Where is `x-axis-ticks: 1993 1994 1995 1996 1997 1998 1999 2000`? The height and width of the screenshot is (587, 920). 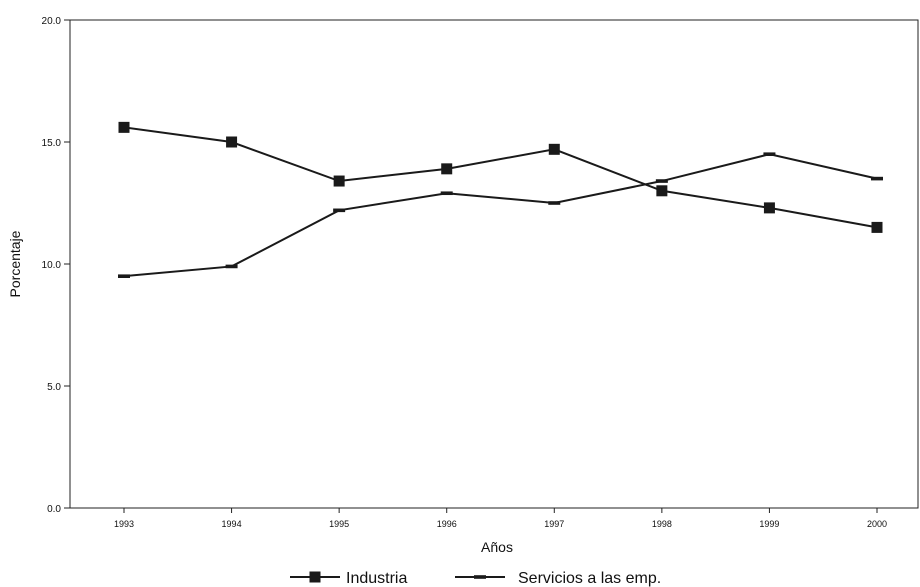
x-axis-ticks: 1993 1994 1995 1996 1997 1998 1999 2000 is located at coordinates (500, 518).